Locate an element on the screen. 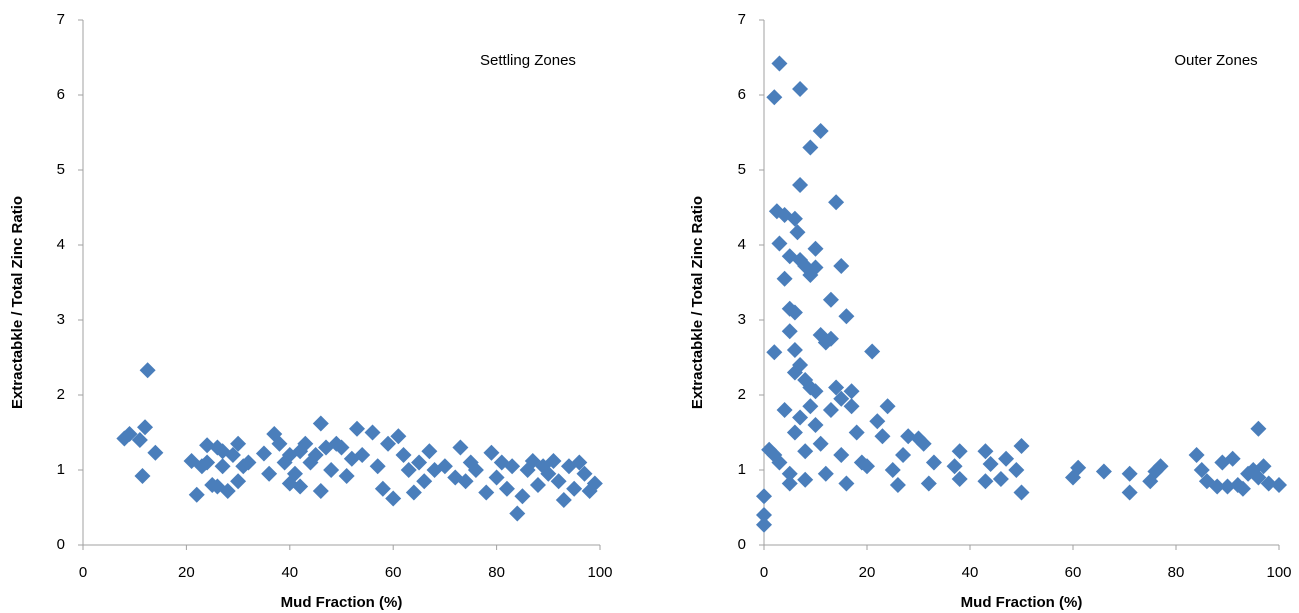 This screenshot has width=1299, height=613. y-tick-label: 7 is located at coordinates (742, 19).